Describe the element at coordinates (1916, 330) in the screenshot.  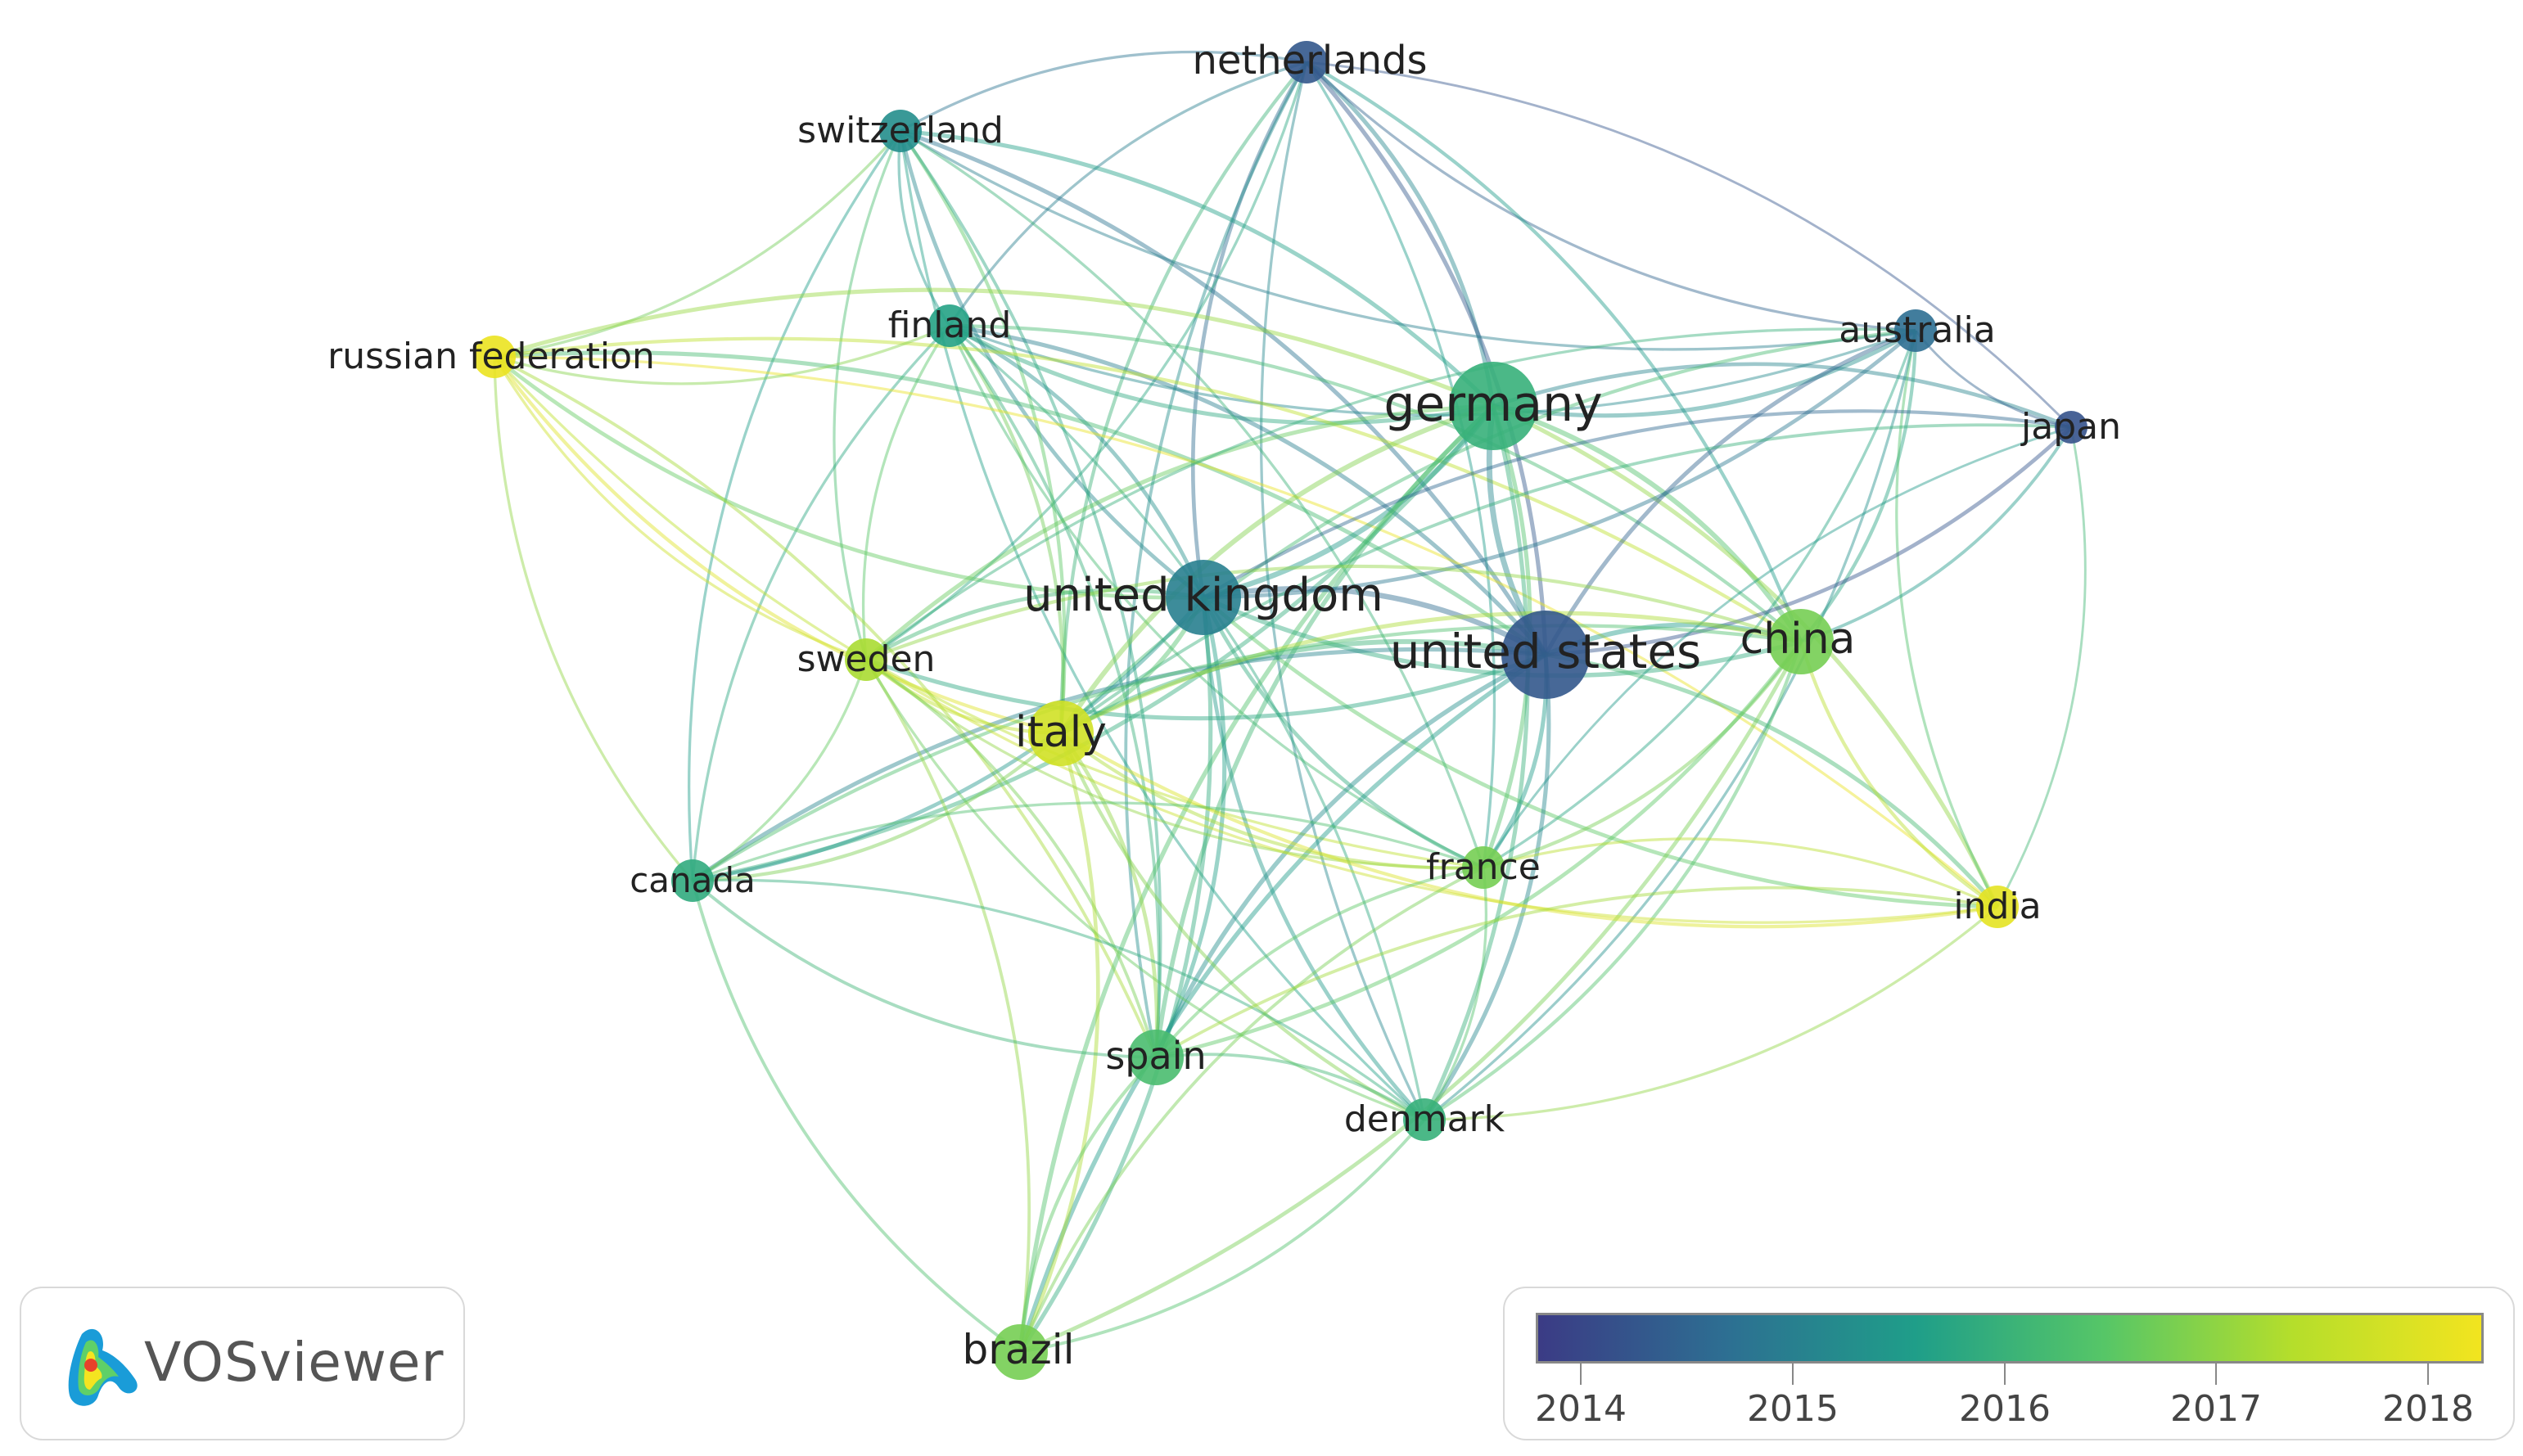
I see `node-australia` at that location.